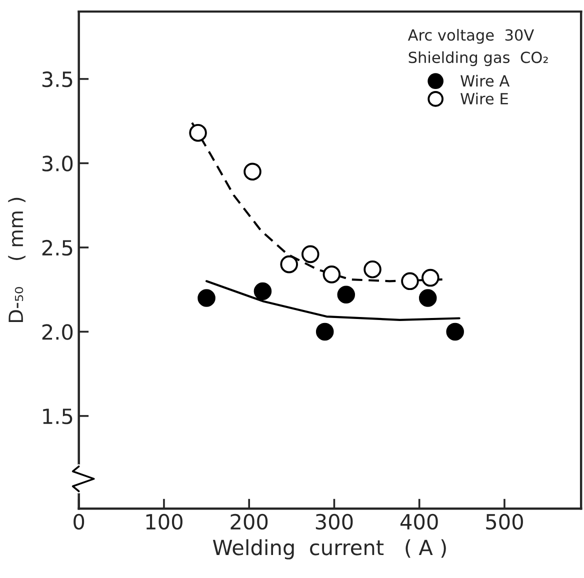 Image resolution: width=584 pixels, height=578 pixels. I want to click on y-tick-label: 2.5, so click(57, 248).